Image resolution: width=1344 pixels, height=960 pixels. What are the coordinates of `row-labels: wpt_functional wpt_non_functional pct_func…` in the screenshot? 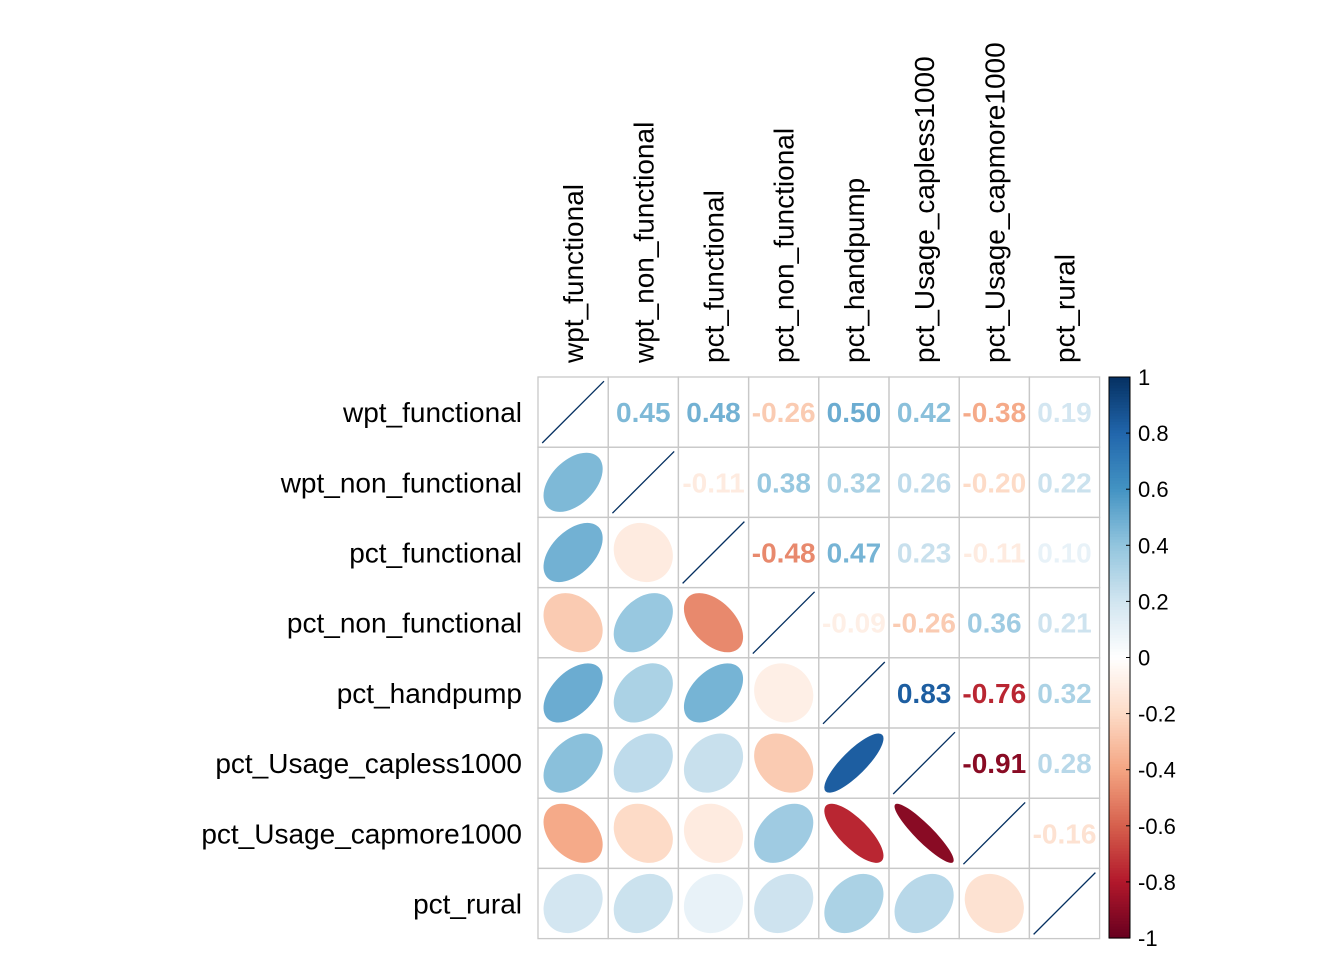 It's located at (361, 658).